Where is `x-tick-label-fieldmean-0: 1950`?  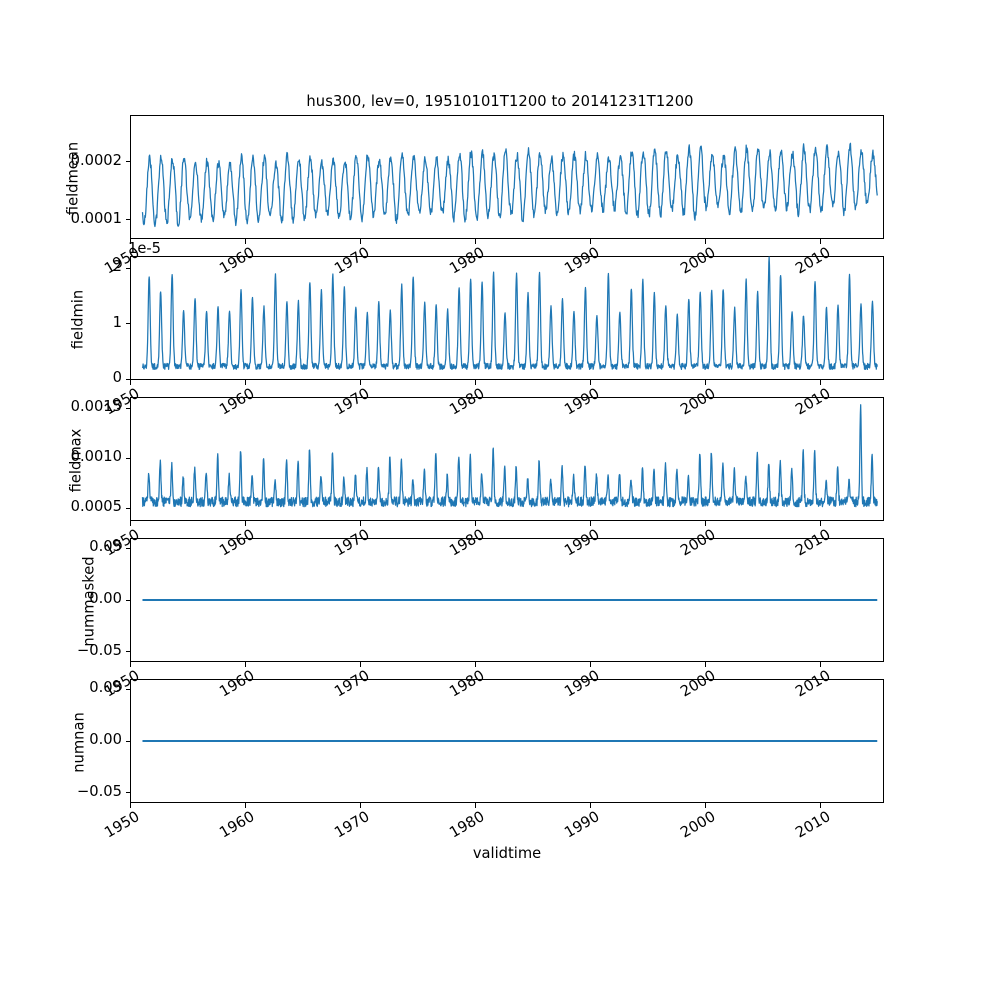
x-tick-label-fieldmean-0: 1950 is located at coordinates (122, 261).